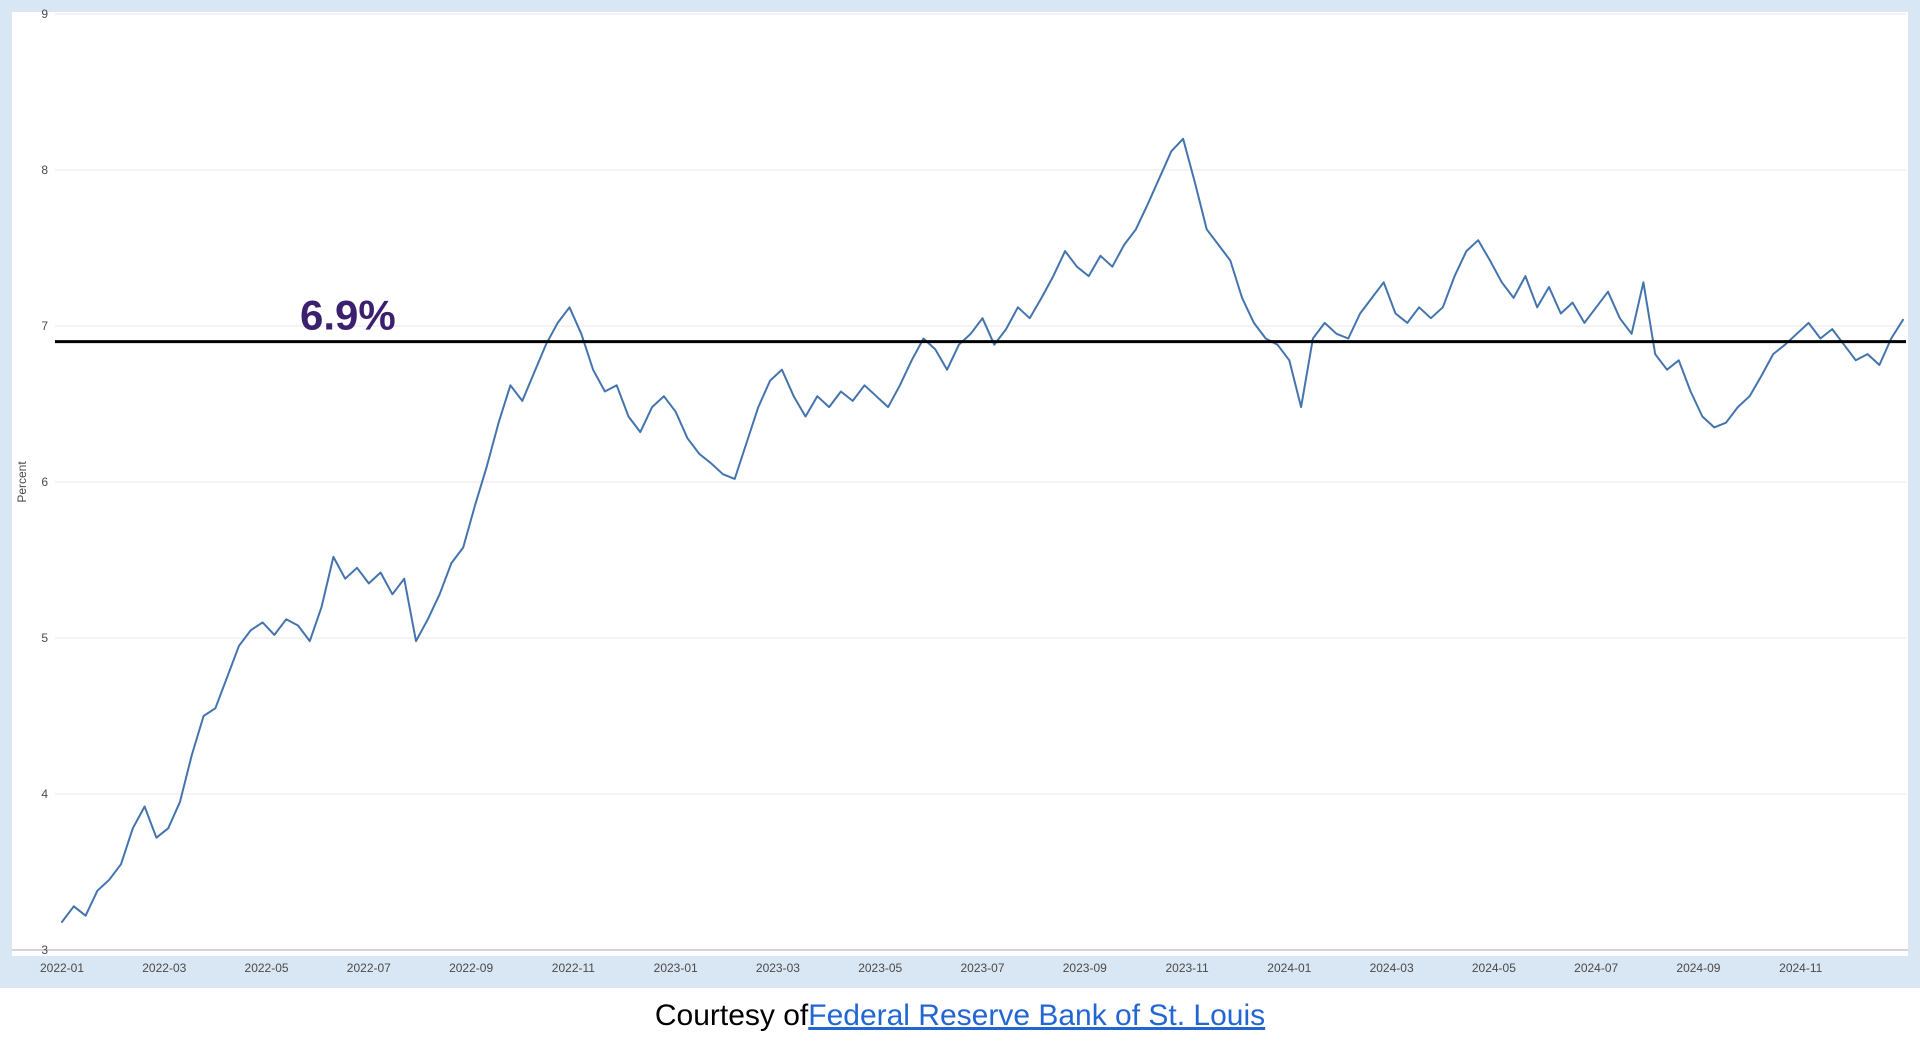 This screenshot has height=1044, width=1920. What do you see at coordinates (44, 950) in the screenshot?
I see `svg-text: 3` at bounding box center [44, 950].